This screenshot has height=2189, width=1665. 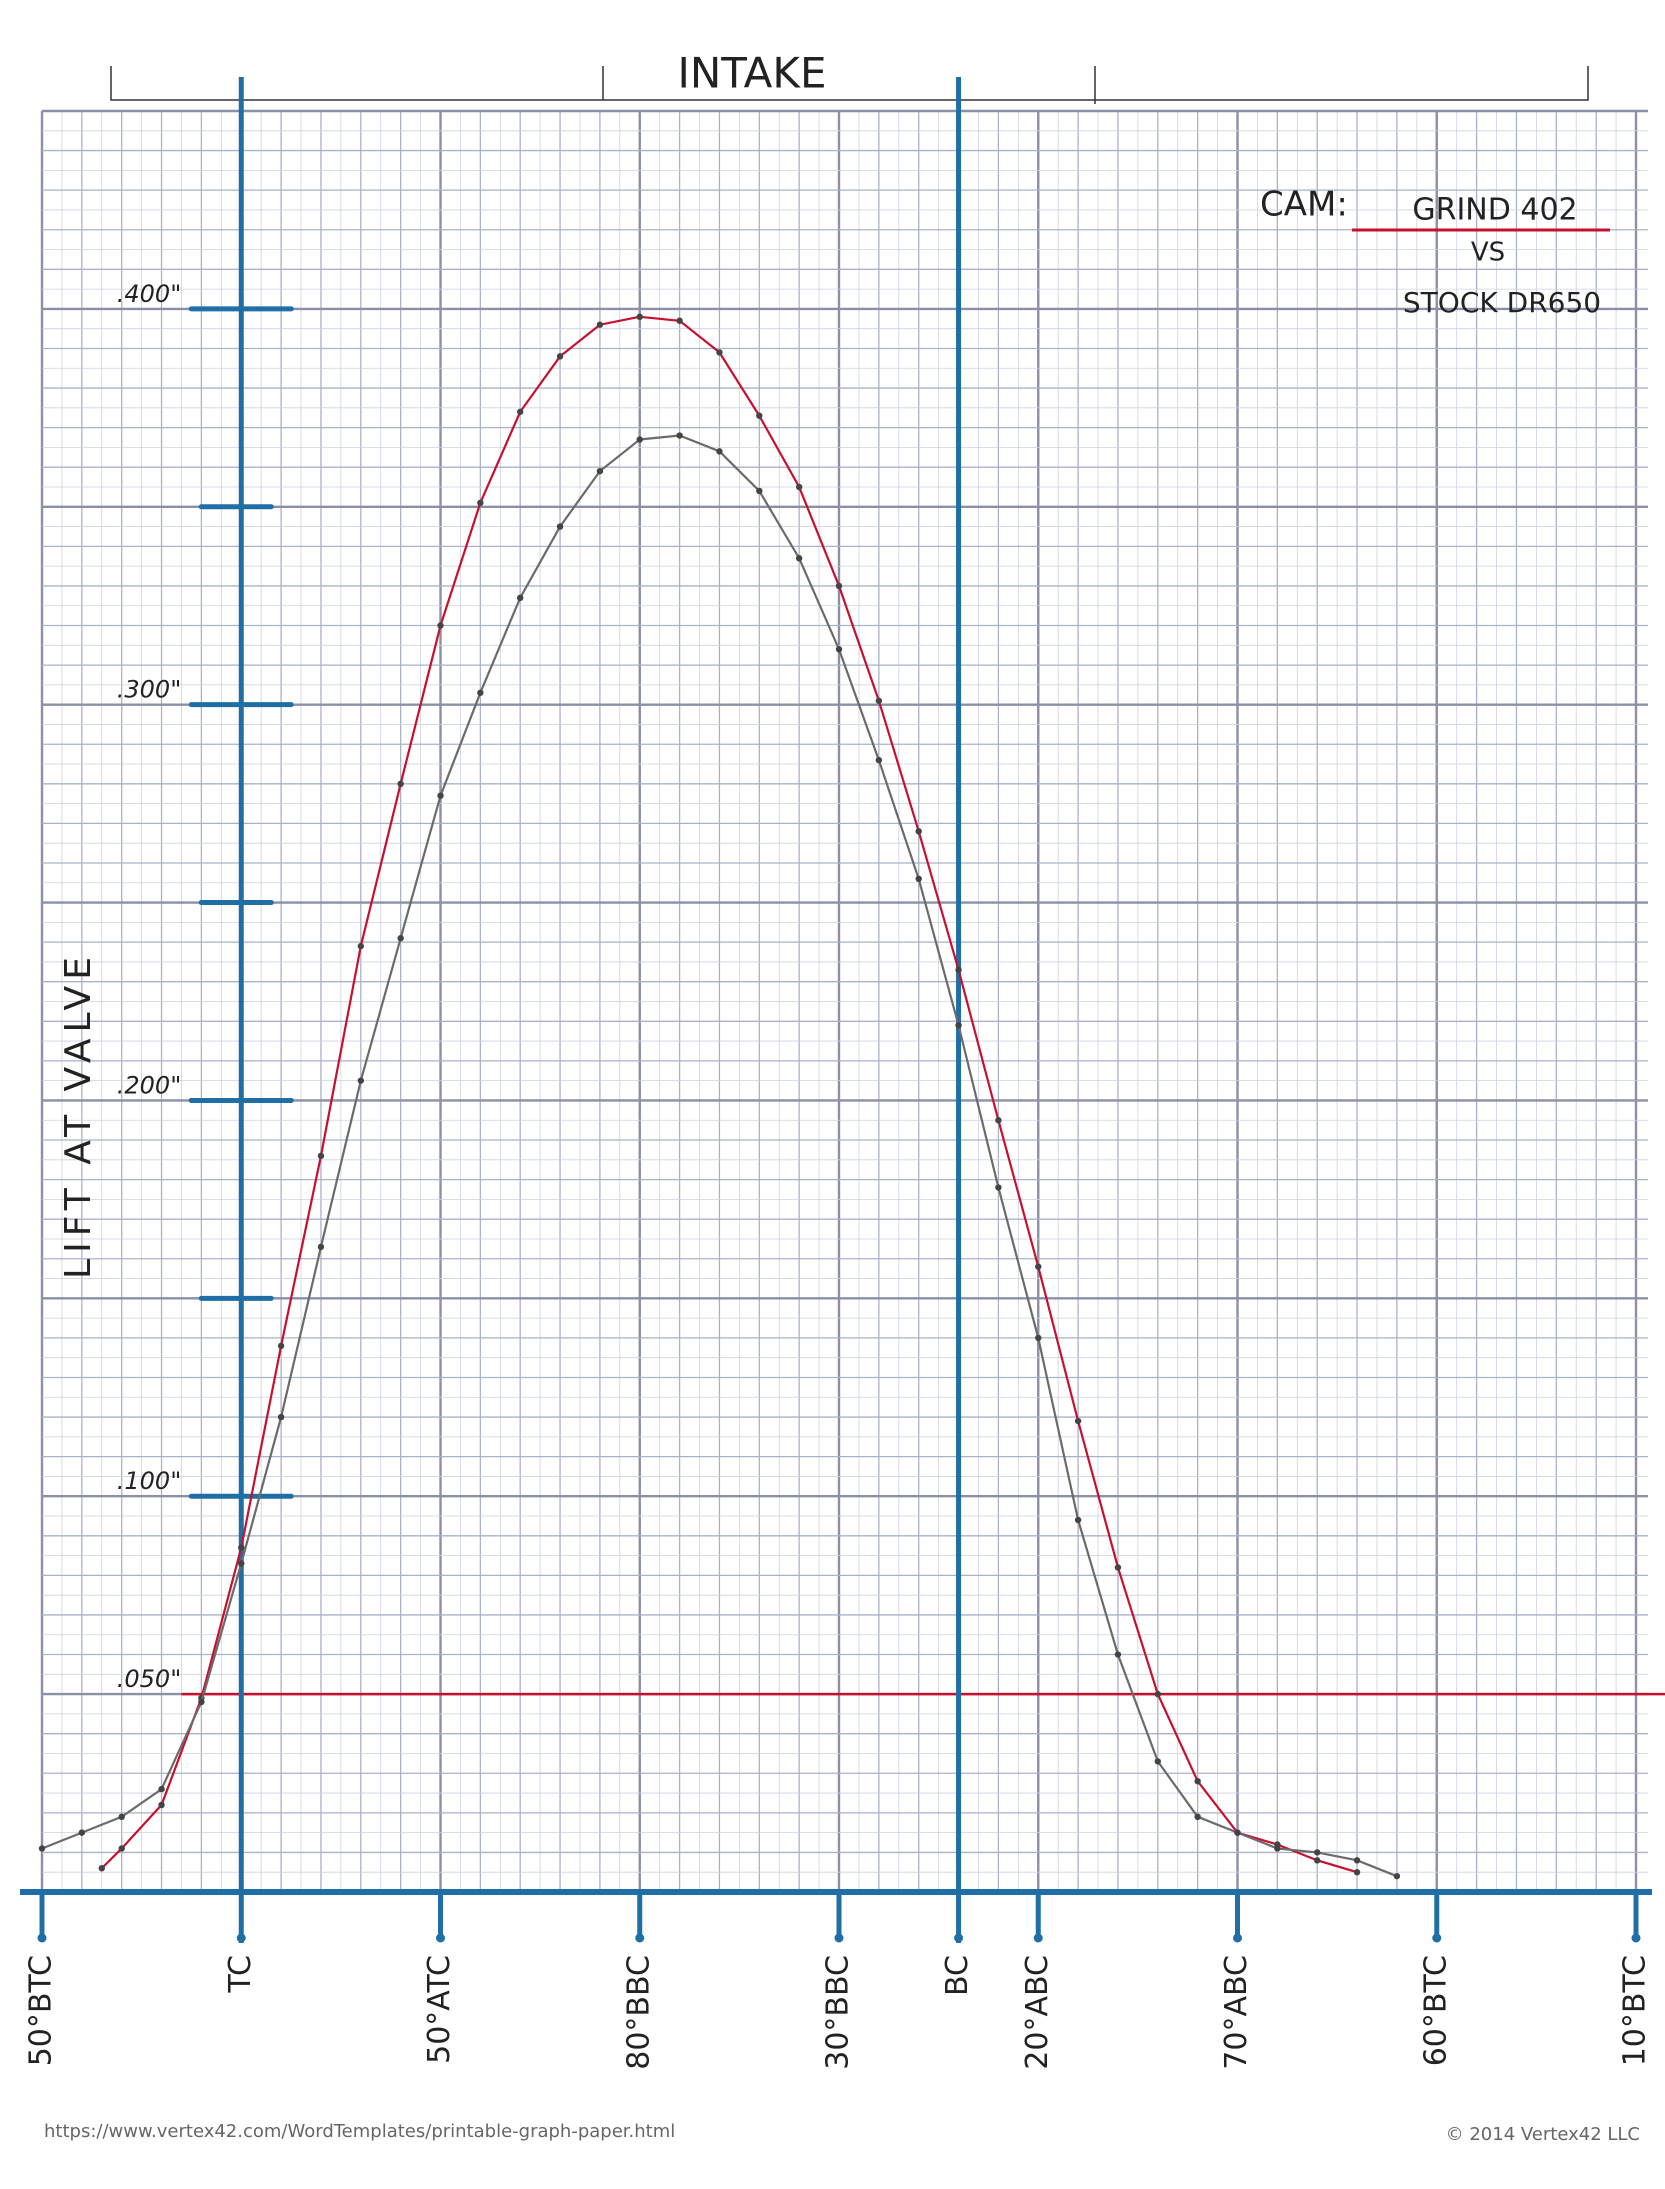 What do you see at coordinates (1543, 2134) in the screenshot?
I see `footer-copyright: © 2014 Vertex42 LLC` at bounding box center [1543, 2134].